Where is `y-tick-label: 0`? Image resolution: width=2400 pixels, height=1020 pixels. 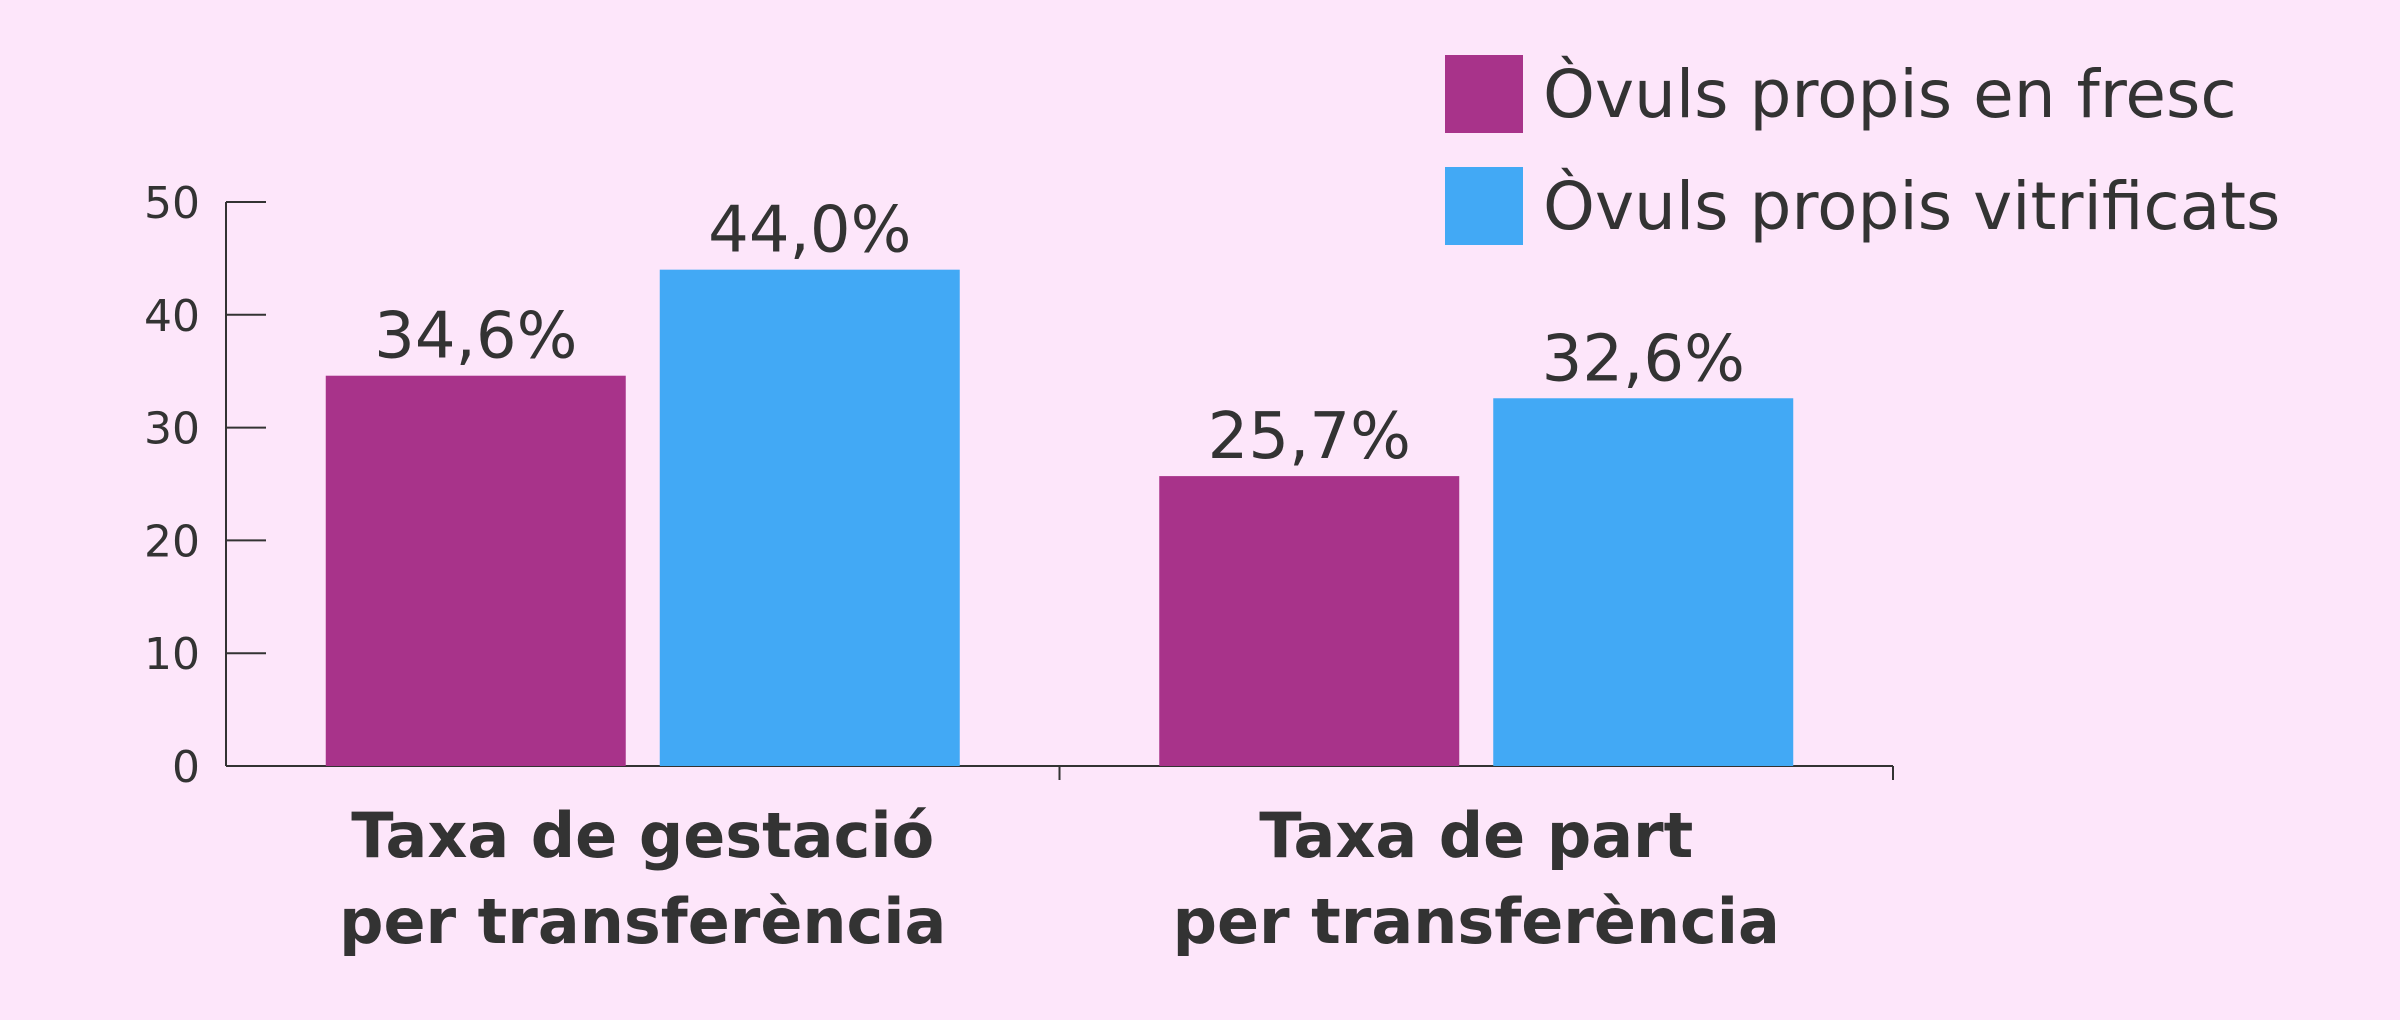
y-tick-label: 0 is located at coordinates (186, 767).